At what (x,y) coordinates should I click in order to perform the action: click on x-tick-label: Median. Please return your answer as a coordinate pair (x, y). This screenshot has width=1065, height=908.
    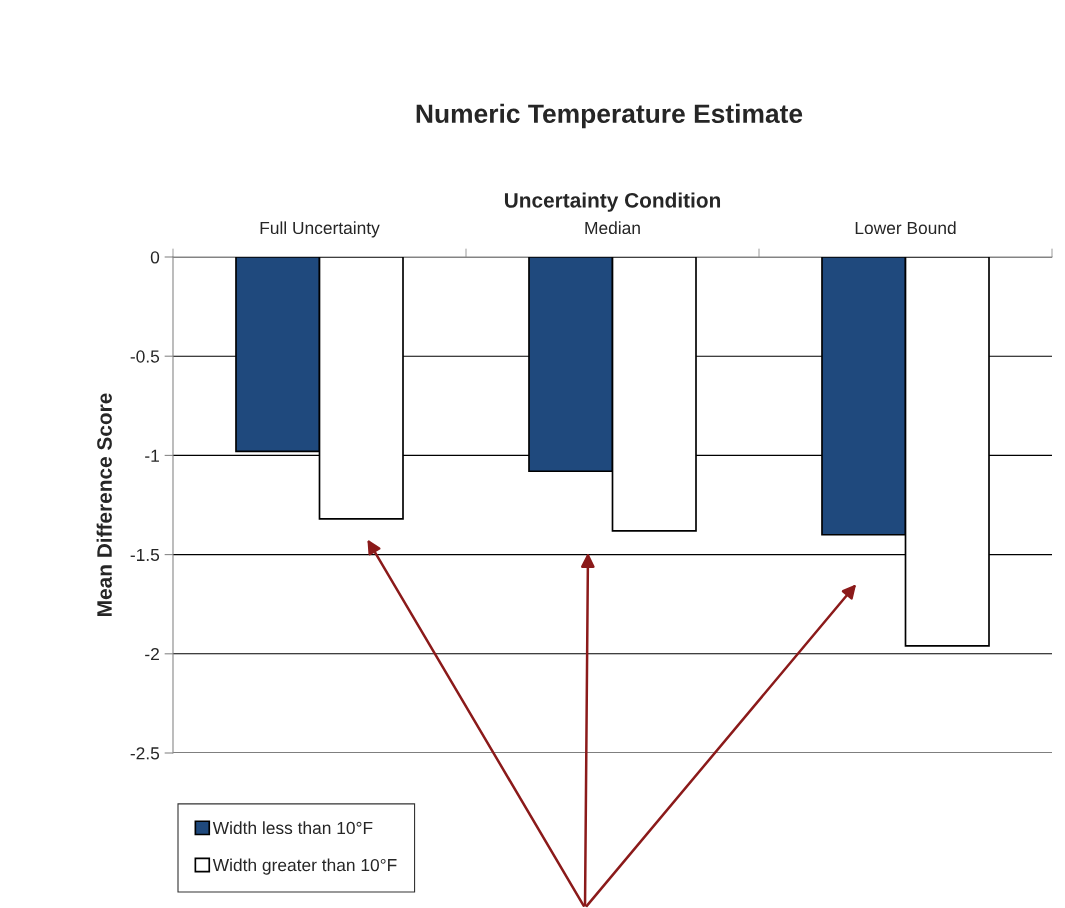
    Looking at the image, I should click on (612, 228).